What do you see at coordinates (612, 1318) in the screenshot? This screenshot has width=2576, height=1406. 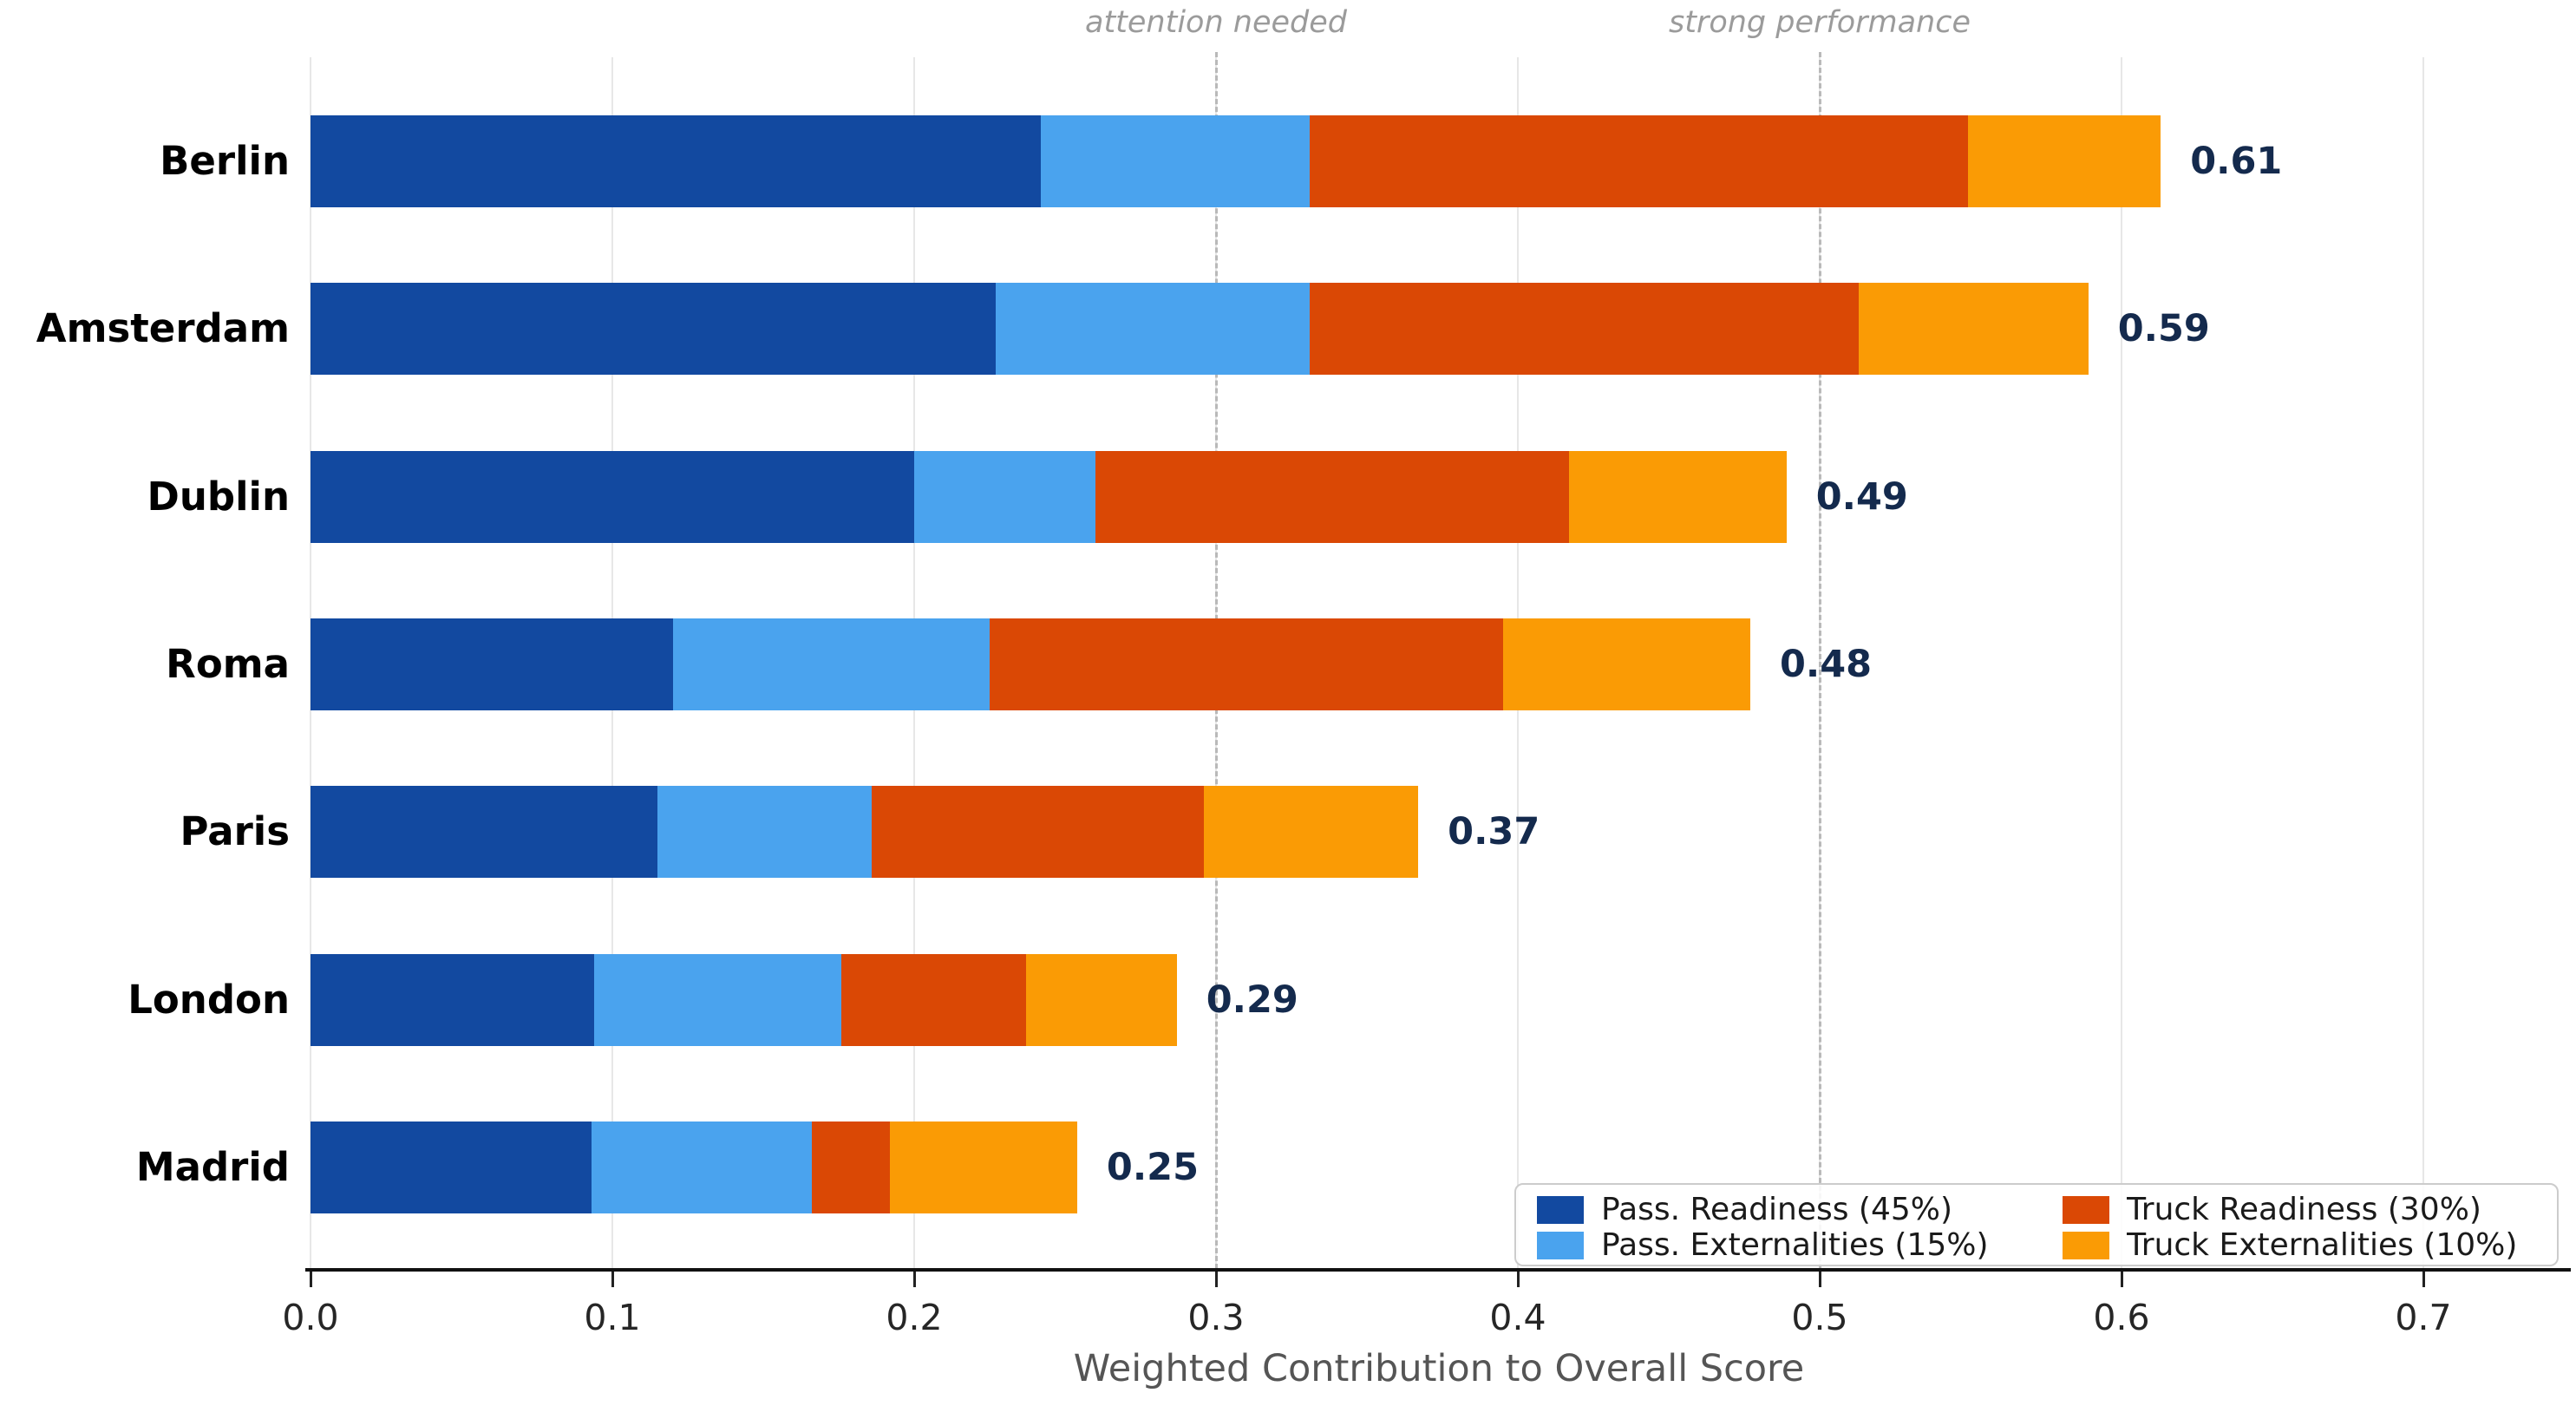 I see `x-tick-label: 0.1` at bounding box center [612, 1318].